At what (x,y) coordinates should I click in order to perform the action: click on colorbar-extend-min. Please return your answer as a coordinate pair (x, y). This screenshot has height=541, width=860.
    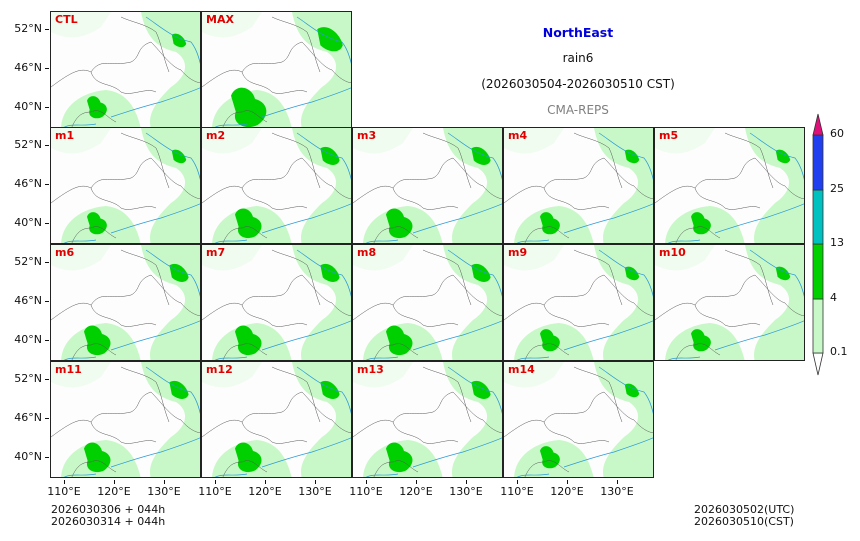
    Looking at the image, I should click on (818, 364).